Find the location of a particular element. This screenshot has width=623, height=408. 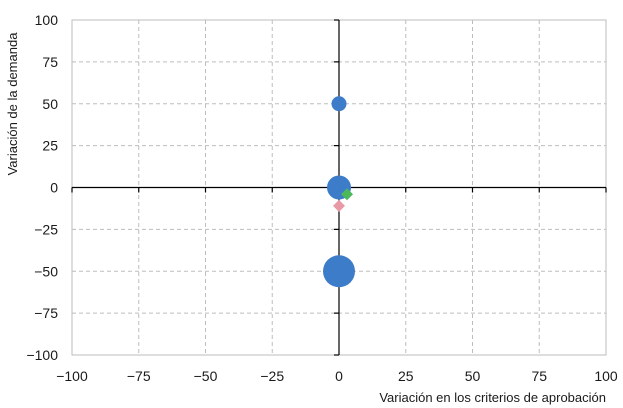

x-tick-label: 100 is located at coordinates (606, 376).